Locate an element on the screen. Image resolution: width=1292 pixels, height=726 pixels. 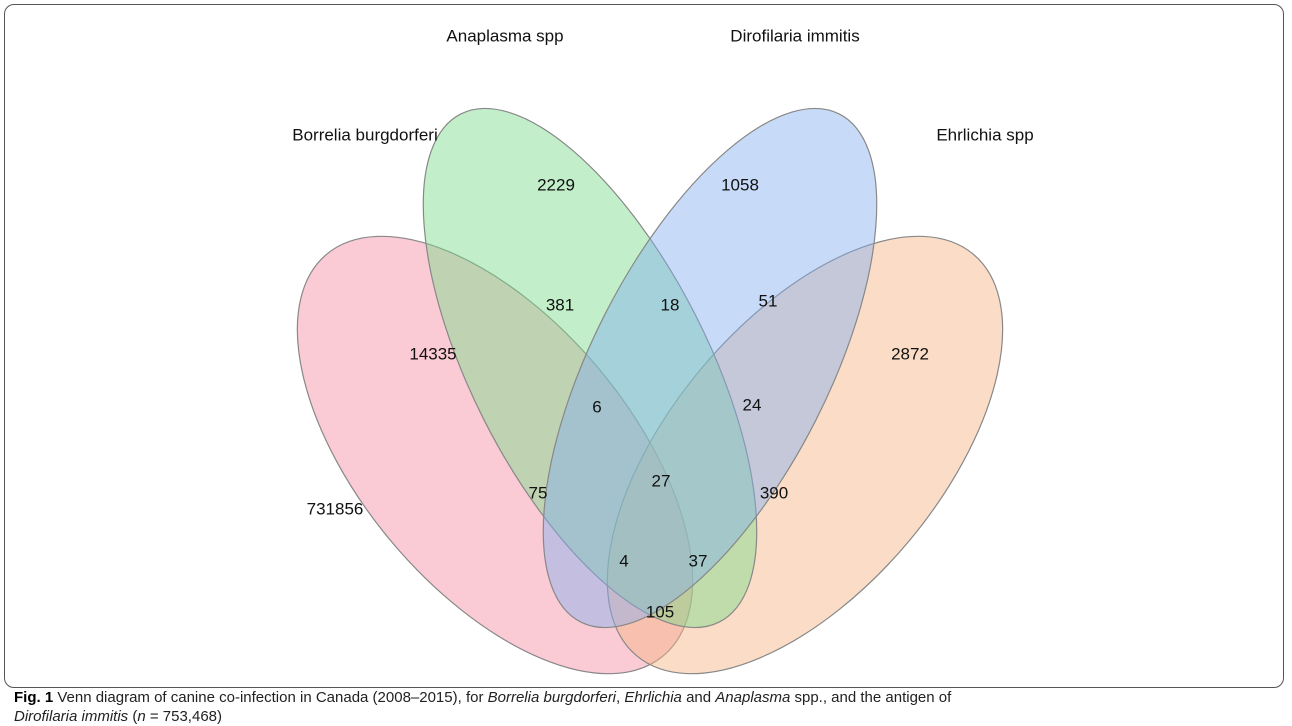
set-label: Dirofilaria immitis is located at coordinates (794, 35).